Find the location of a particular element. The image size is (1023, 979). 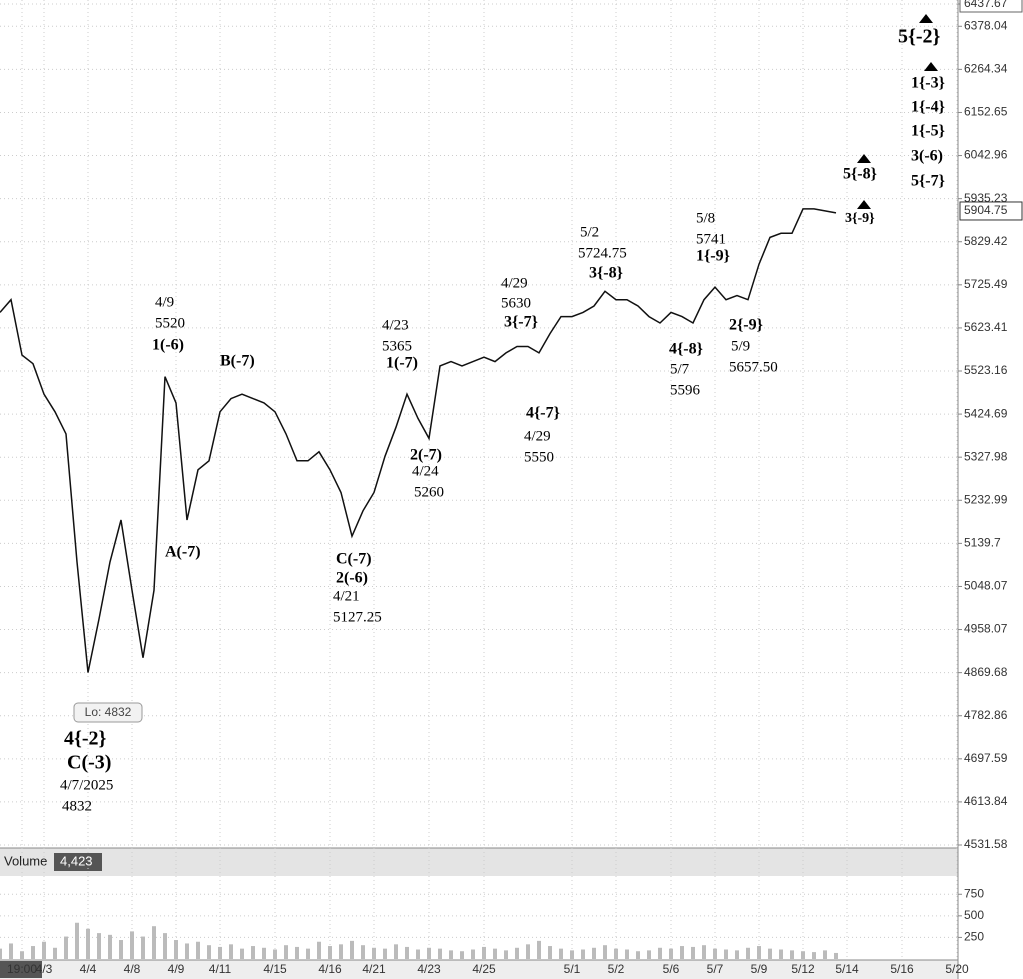

wave-label: A(-7) is located at coordinates (183, 552).